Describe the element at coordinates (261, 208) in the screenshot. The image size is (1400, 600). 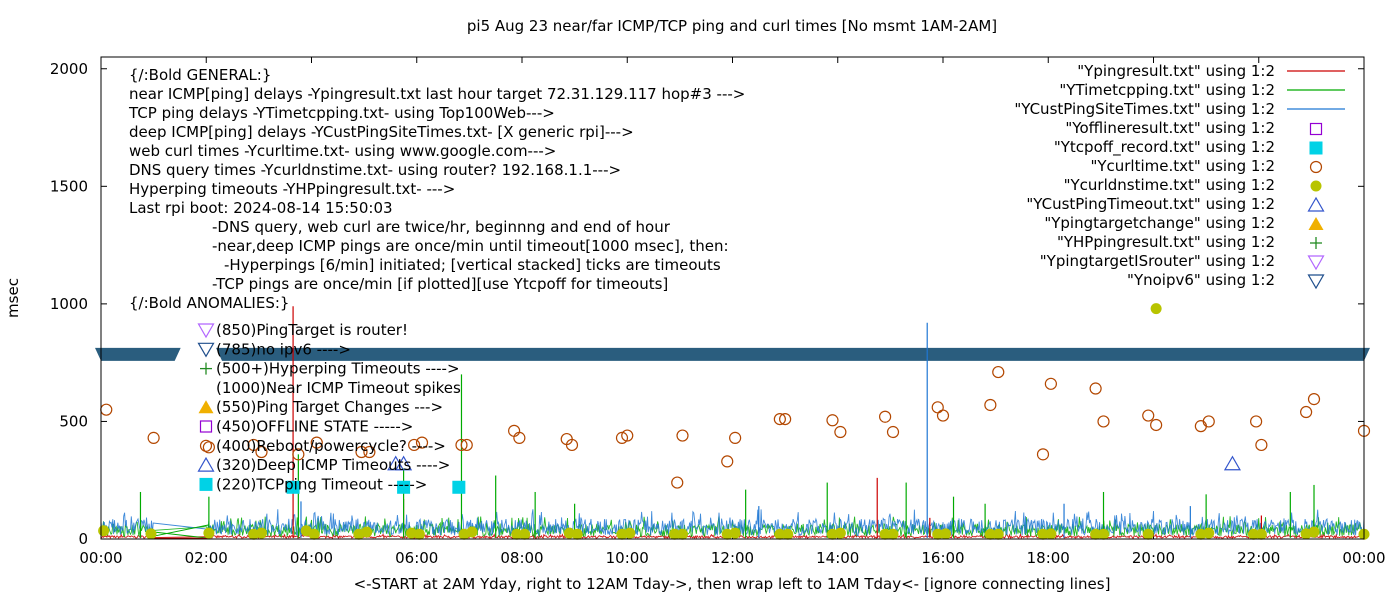
I see `note-line: Last rpi boot: 2024-08-14 15:50:03` at that location.